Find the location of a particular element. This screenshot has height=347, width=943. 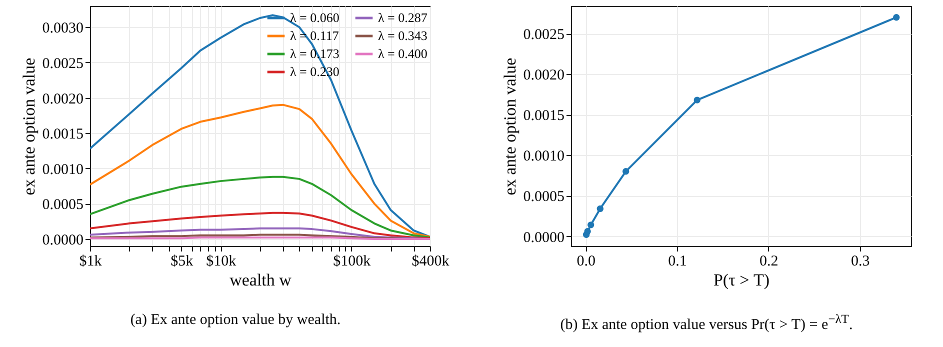

legend-label: λ = 0.400 is located at coordinates (403, 53).